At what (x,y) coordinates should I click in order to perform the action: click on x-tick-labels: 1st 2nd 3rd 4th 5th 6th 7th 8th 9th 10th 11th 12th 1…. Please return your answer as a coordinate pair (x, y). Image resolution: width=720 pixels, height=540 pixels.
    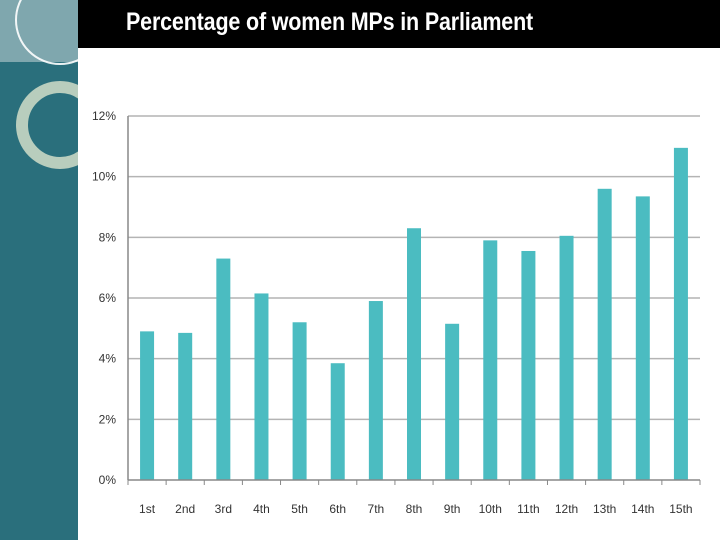
    Looking at the image, I should click on (416, 509).